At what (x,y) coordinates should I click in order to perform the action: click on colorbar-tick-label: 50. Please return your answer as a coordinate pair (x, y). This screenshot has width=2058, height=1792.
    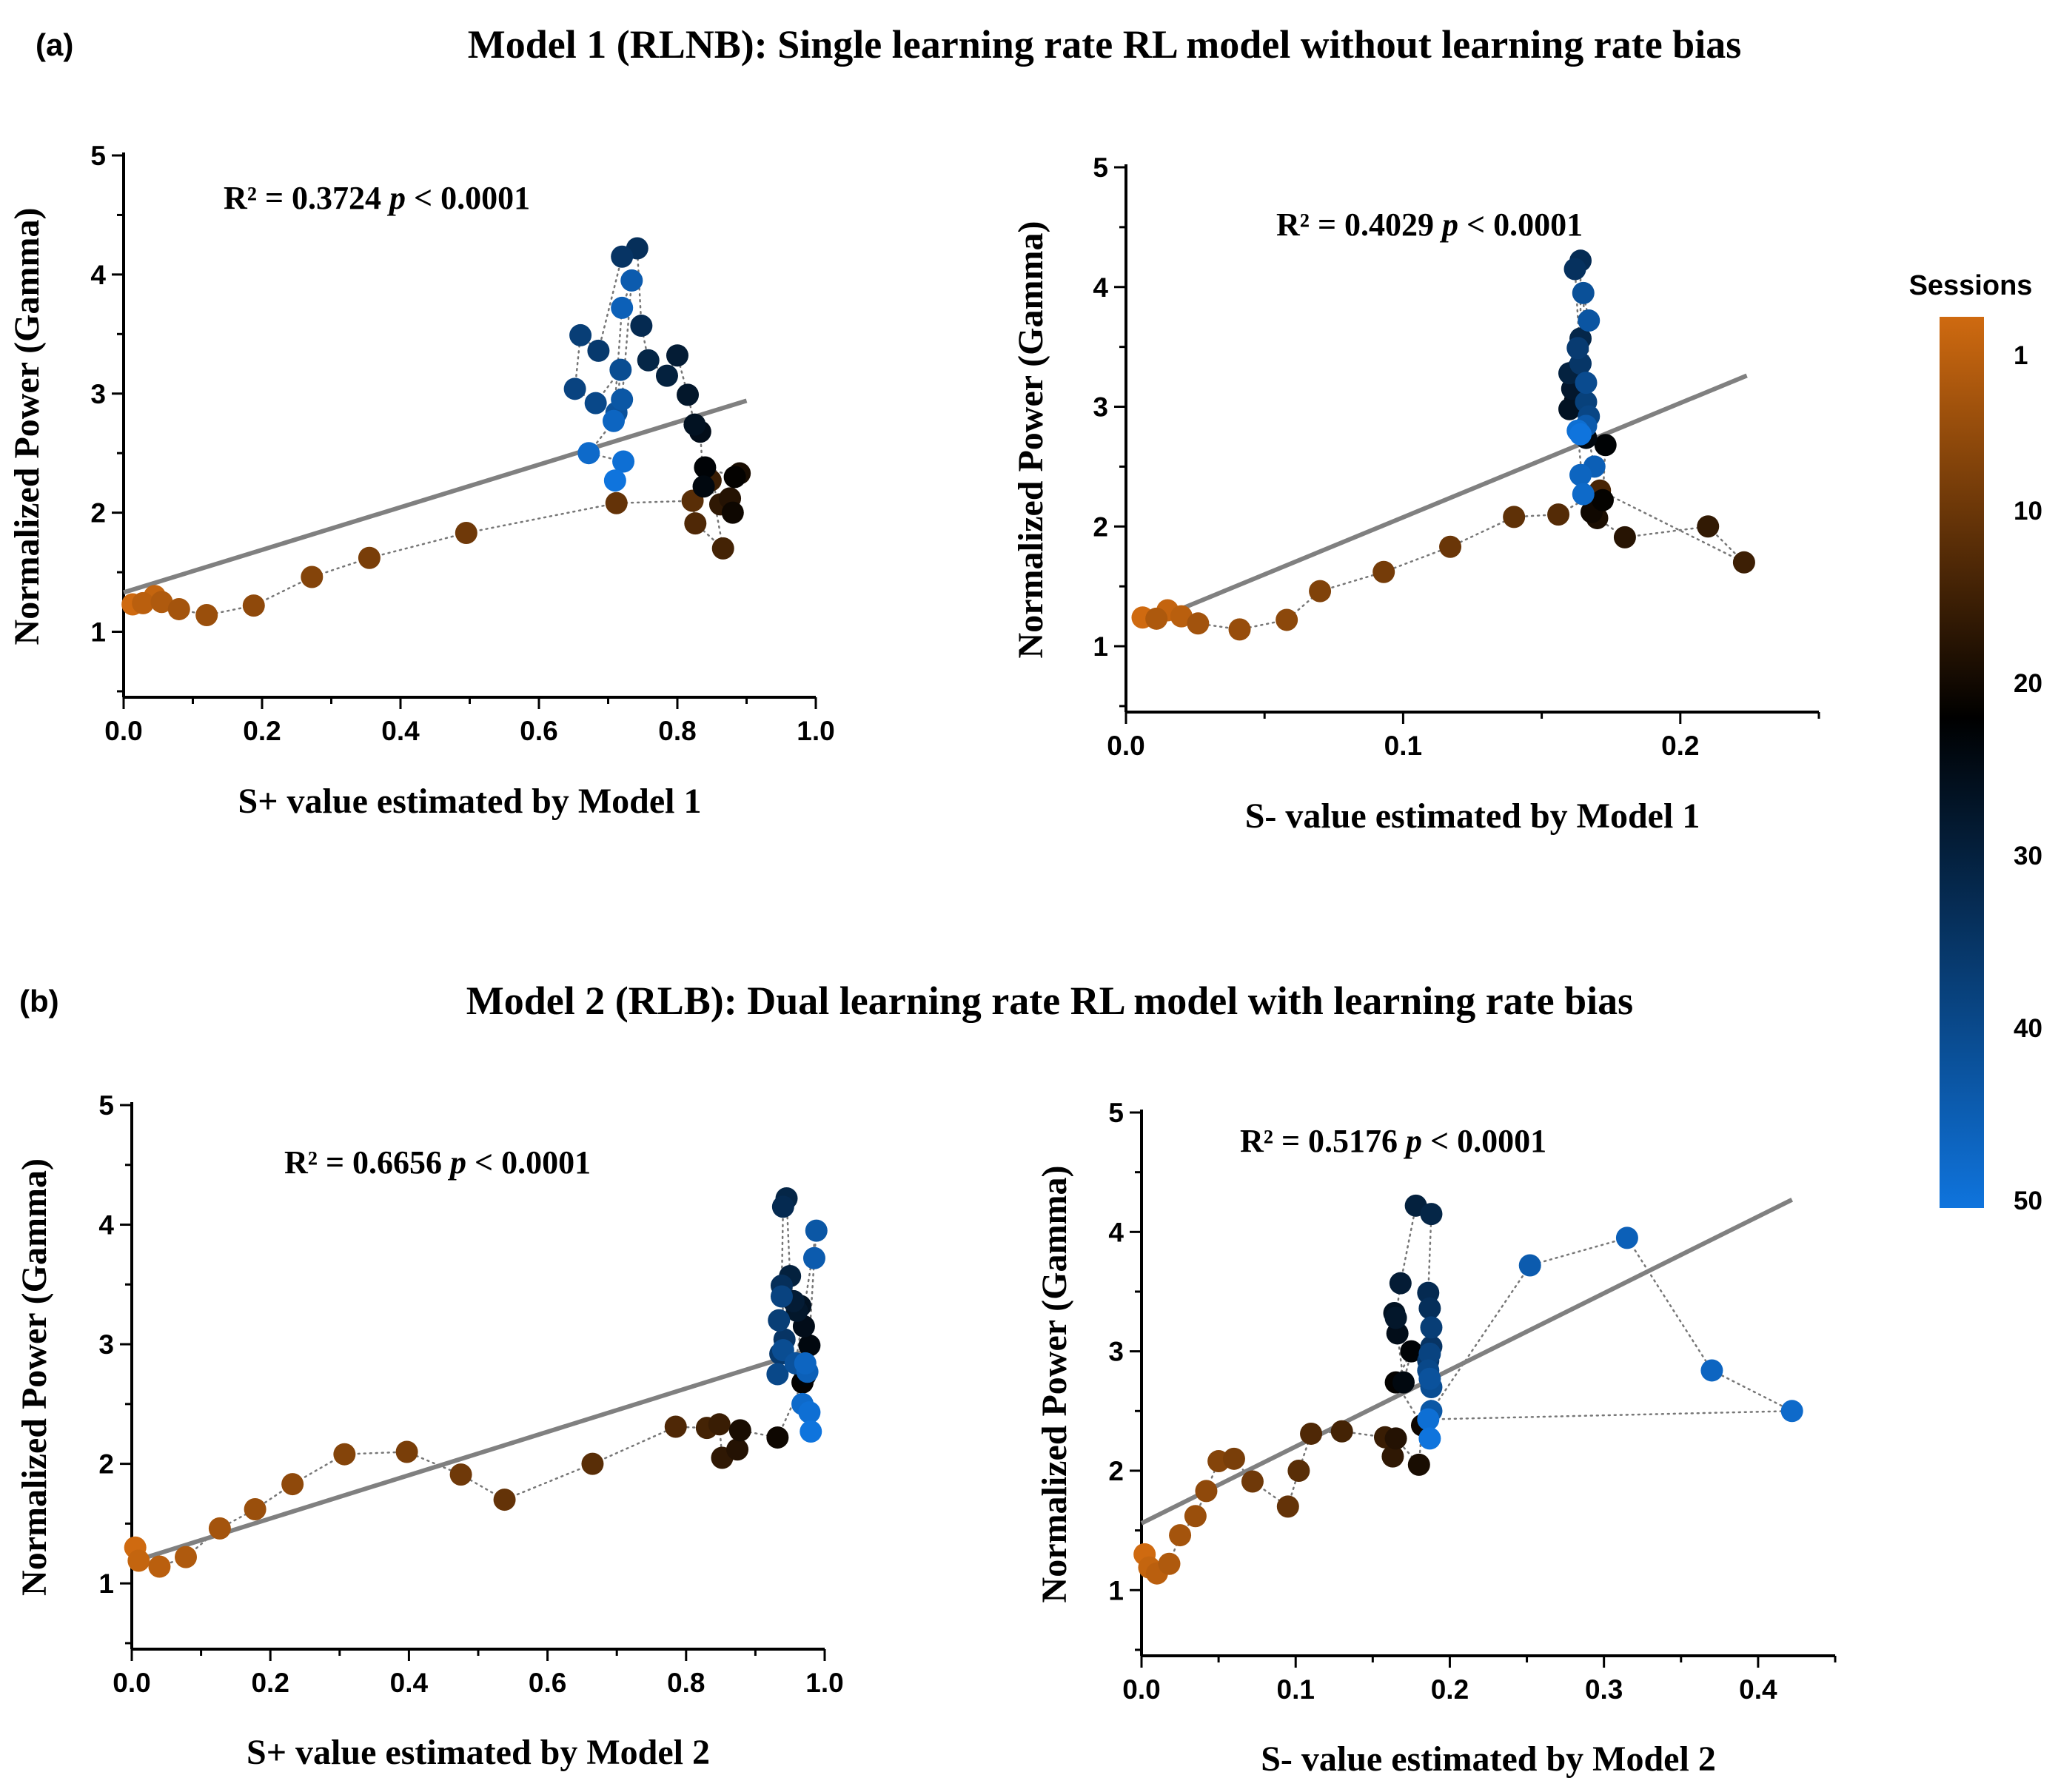
    Looking at the image, I should click on (2028, 1201).